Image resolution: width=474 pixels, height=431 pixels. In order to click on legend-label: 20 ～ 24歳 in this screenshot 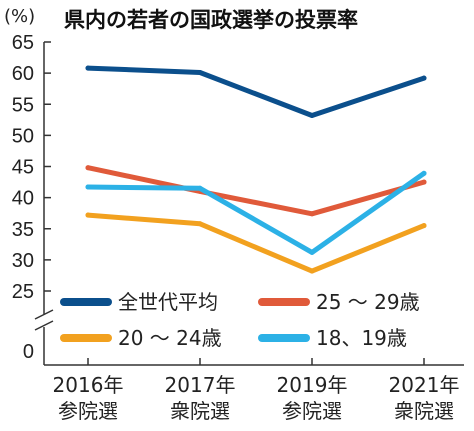, I will do `click(170, 338)`.